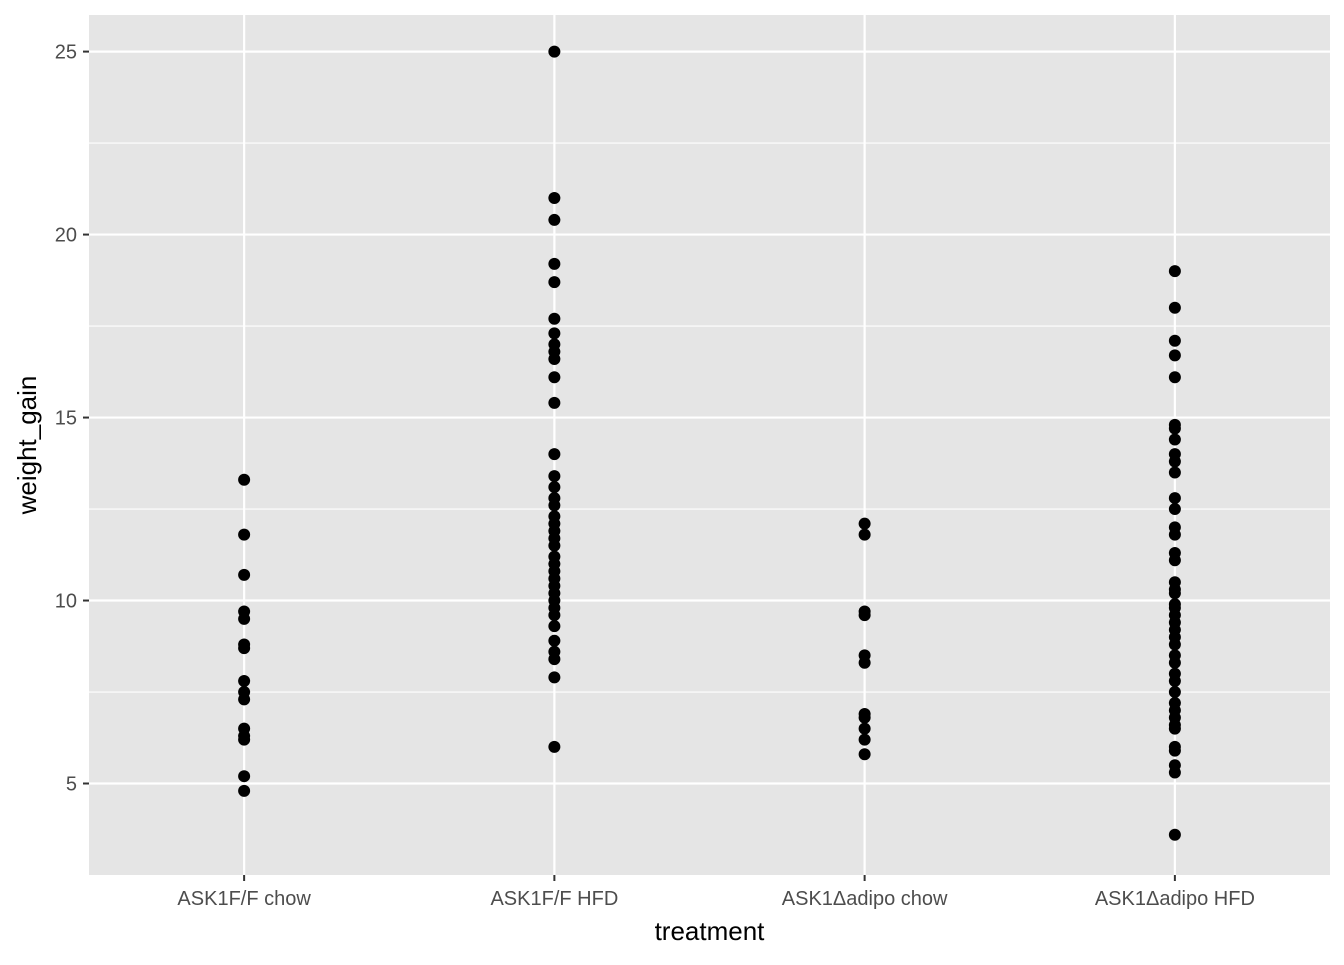  What do you see at coordinates (66, 236) in the screenshot?
I see `y-tick-label: 20` at bounding box center [66, 236].